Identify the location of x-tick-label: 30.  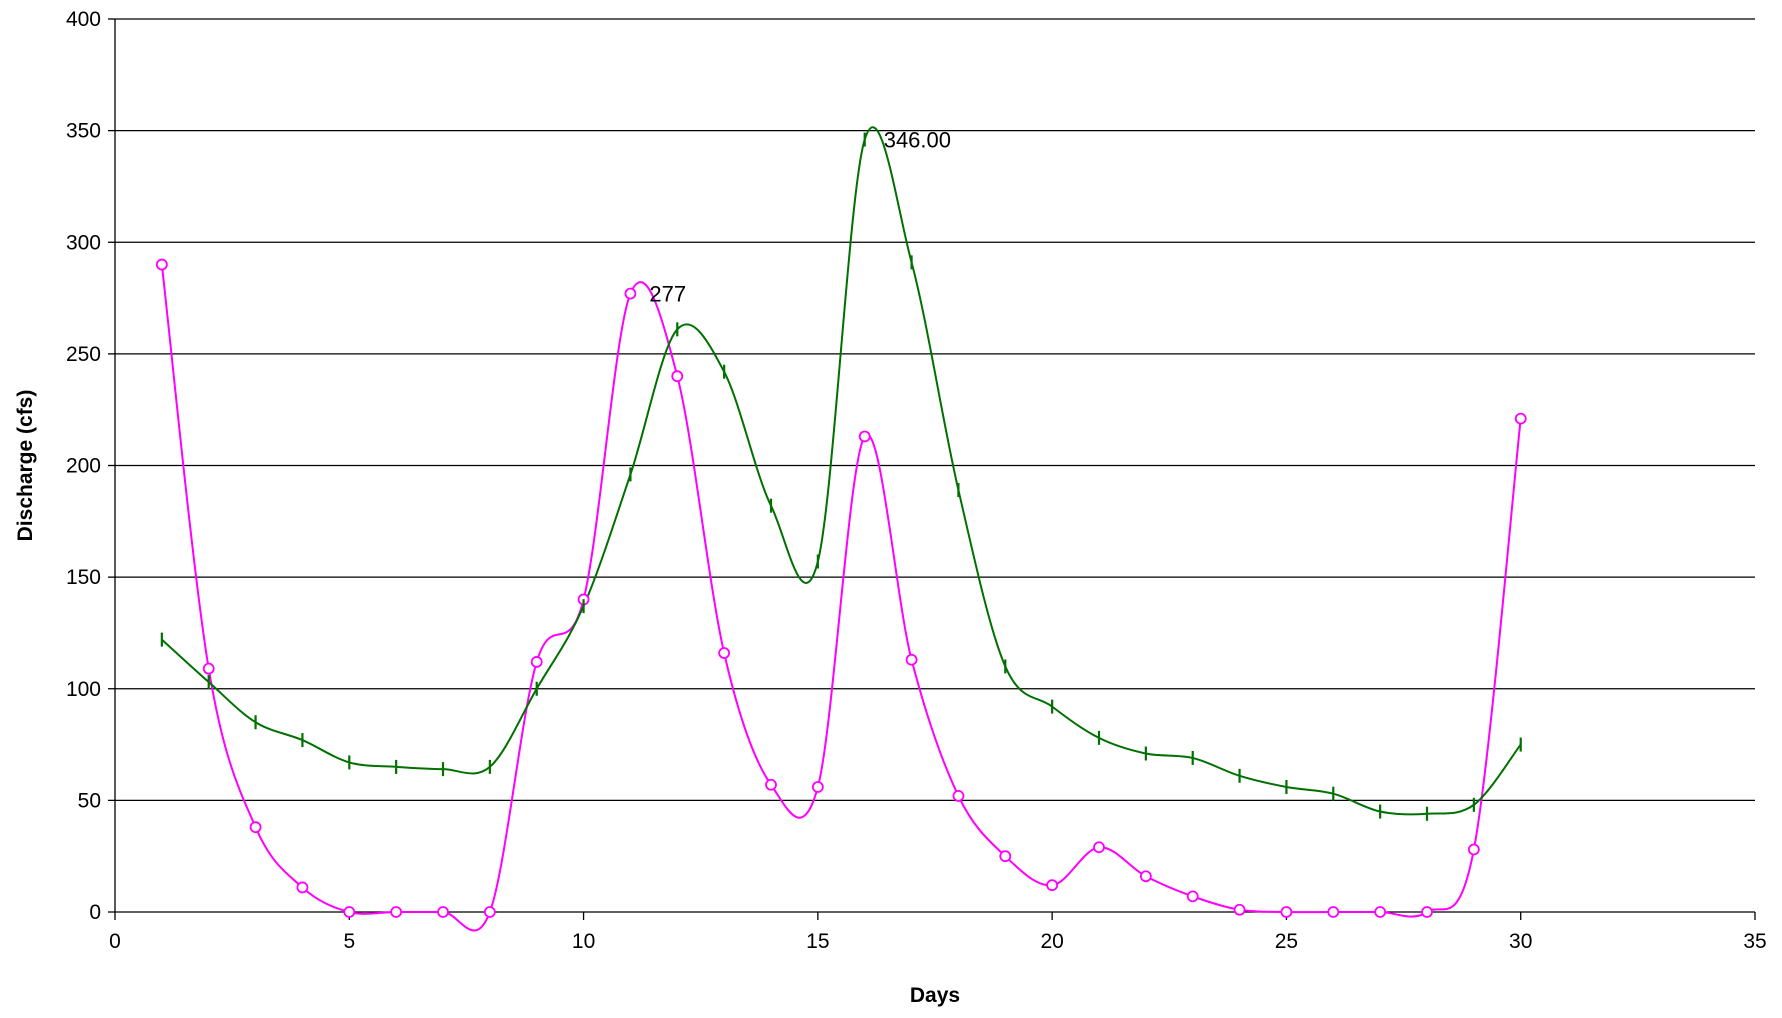
(1520, 941).